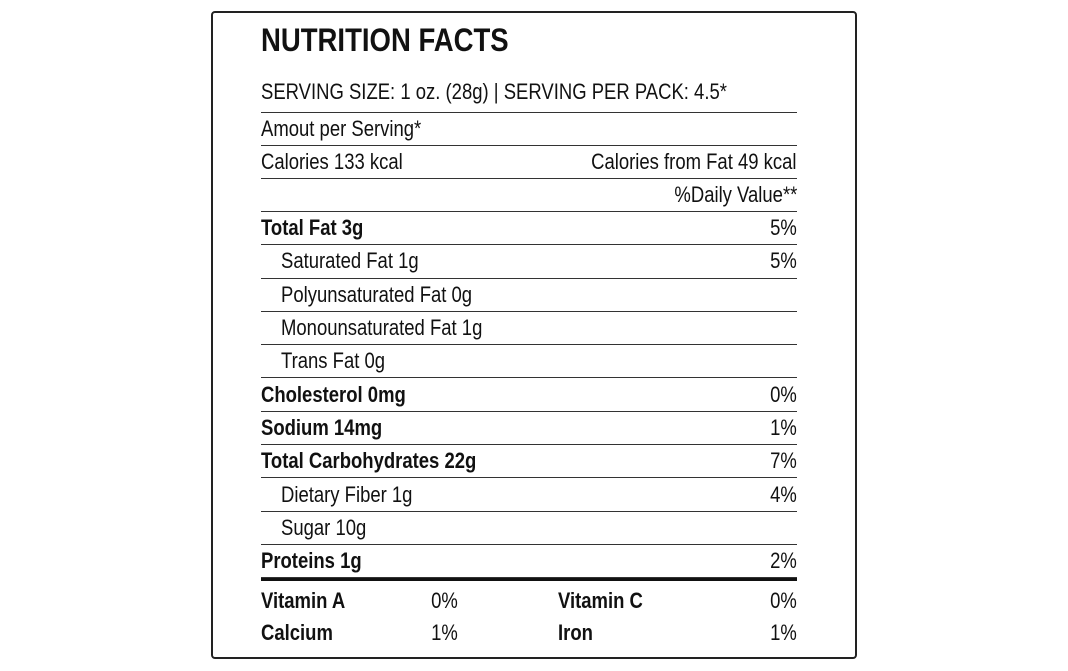 The image size is (1068, 671). Describe the element at coordinates (783, 461) in the screenshot. I see `nutrient-percent: 7%` at that location.